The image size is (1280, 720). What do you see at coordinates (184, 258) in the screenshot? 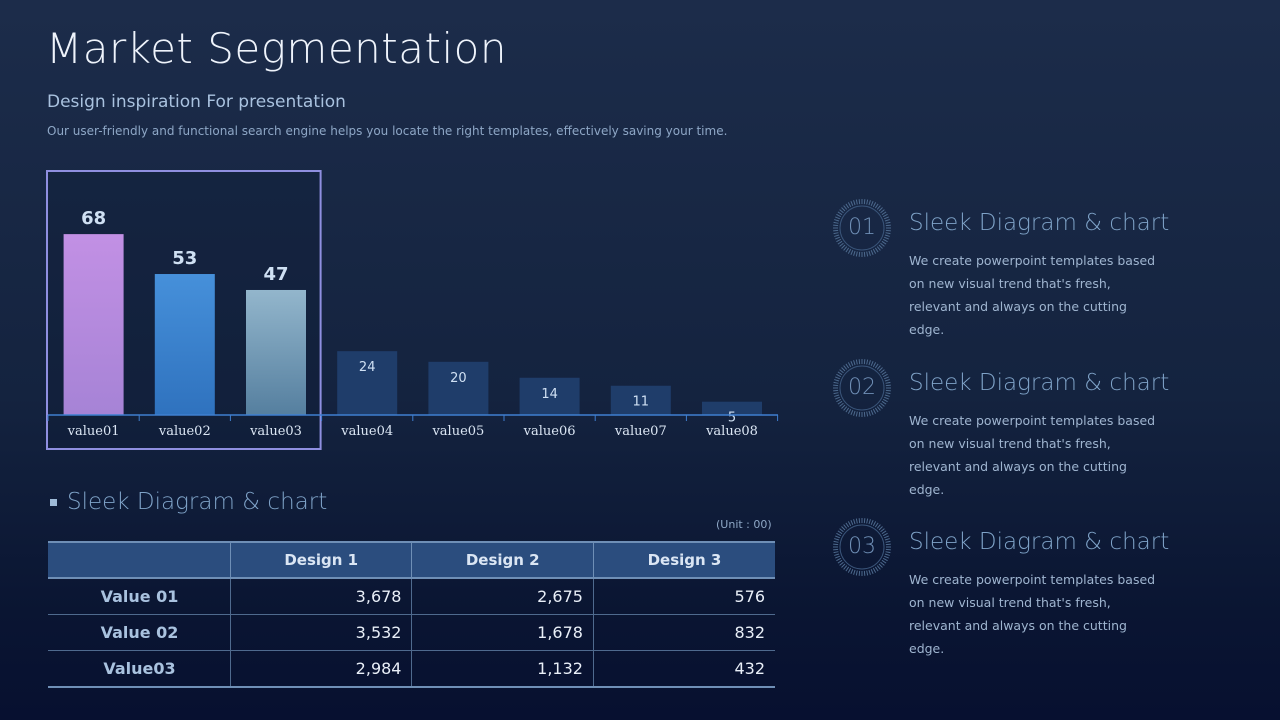
I see `data-label: 53` at bounding box center [184, 258].